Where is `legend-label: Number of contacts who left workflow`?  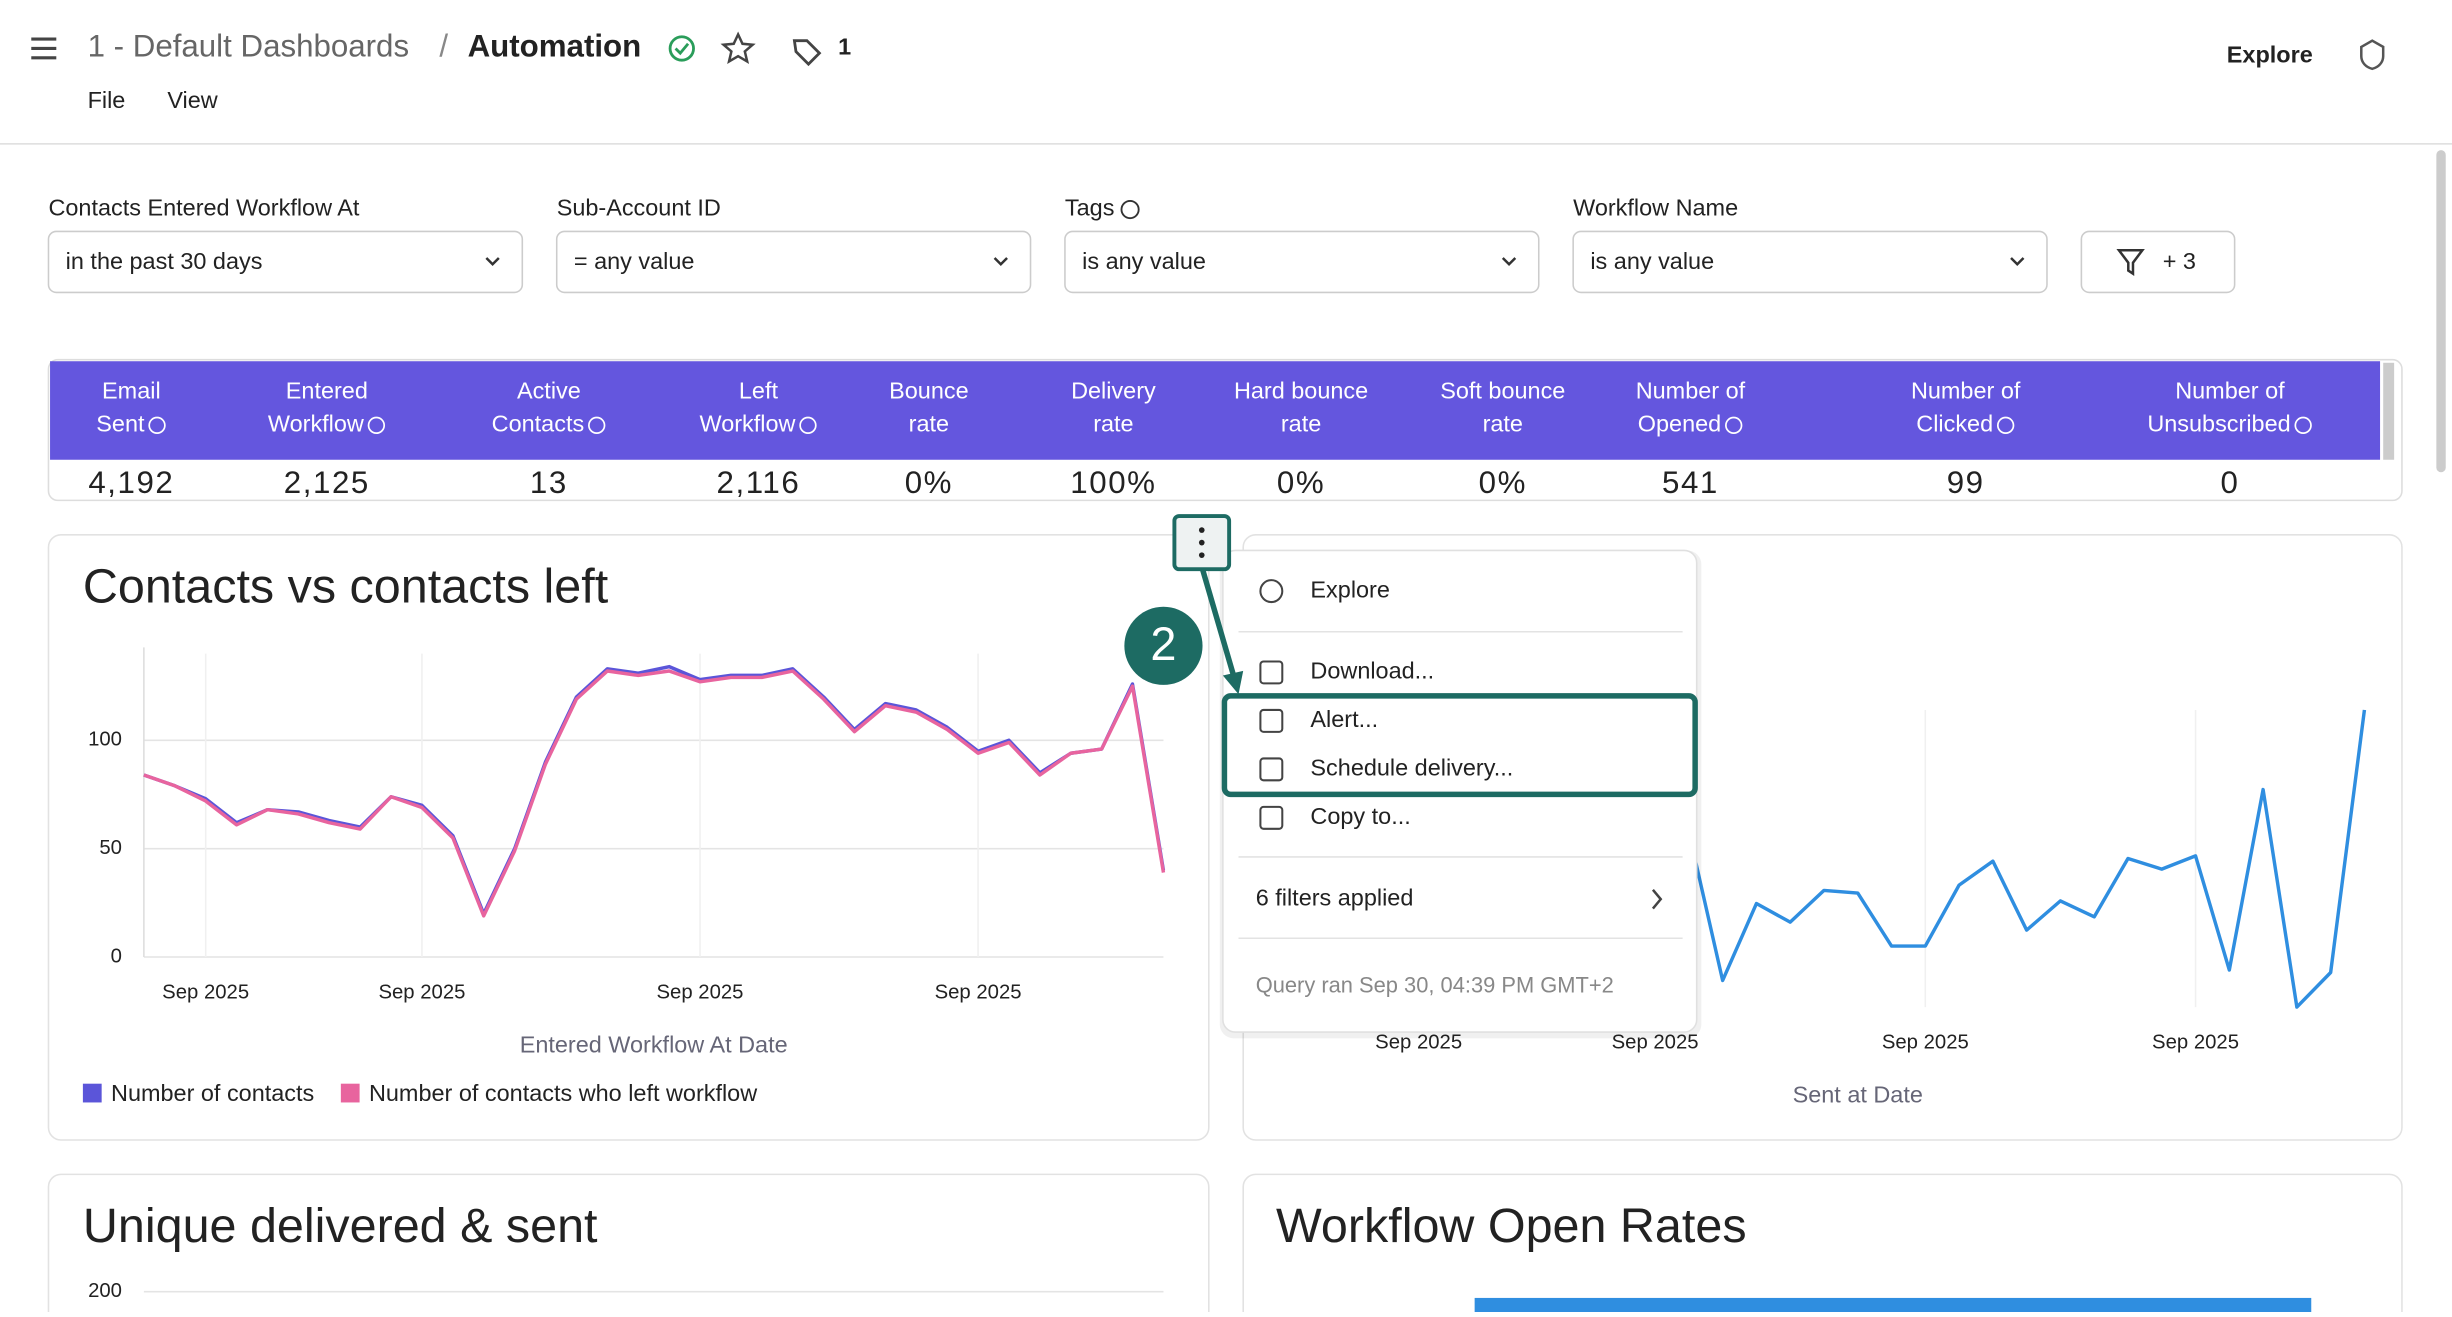
legend-label: Number of contacts who left workflow is located at coordinates (563, 1093).